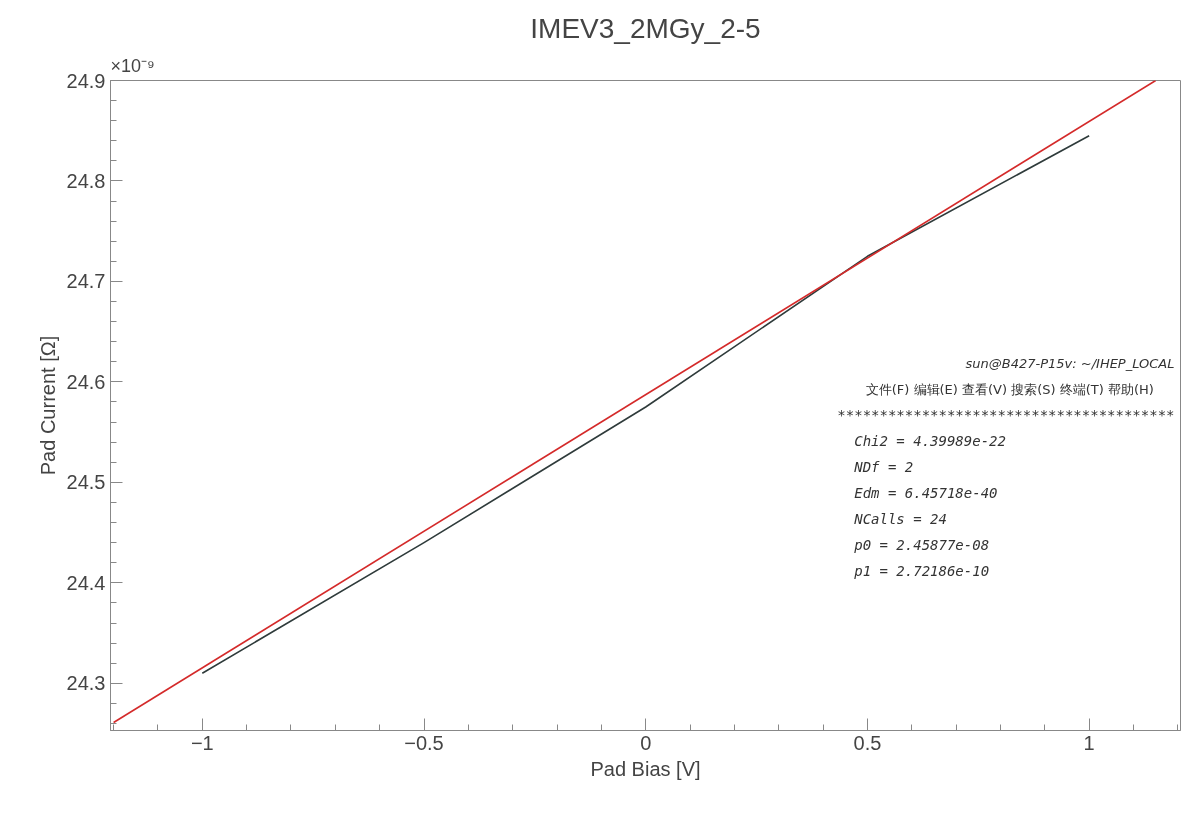  I want to click on text: ×10⁻⁹, so click(132, 65).